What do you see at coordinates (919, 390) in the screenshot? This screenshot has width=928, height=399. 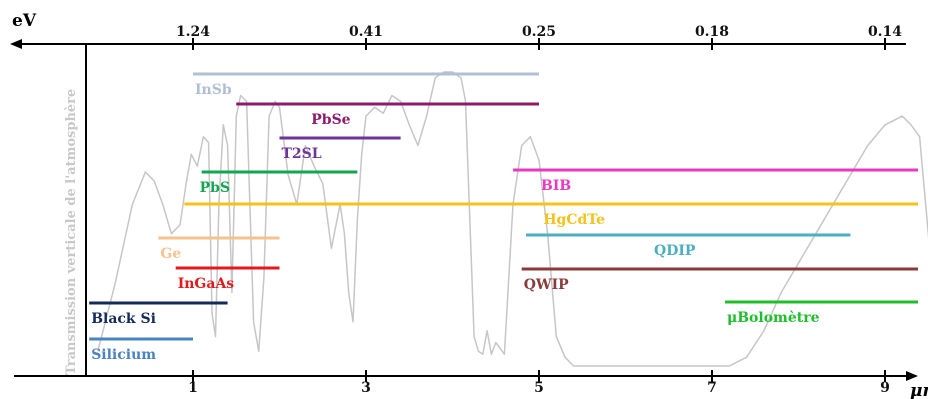 I see `x-axis-label: μm` at bounding box center [919, 390].